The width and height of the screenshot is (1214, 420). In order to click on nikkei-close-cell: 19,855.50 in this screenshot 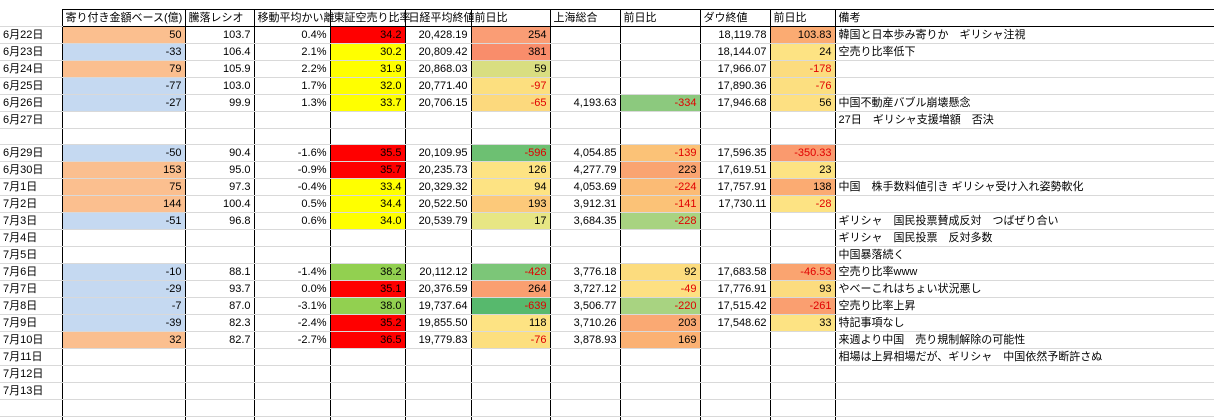, I will do `click(438, 323)`.